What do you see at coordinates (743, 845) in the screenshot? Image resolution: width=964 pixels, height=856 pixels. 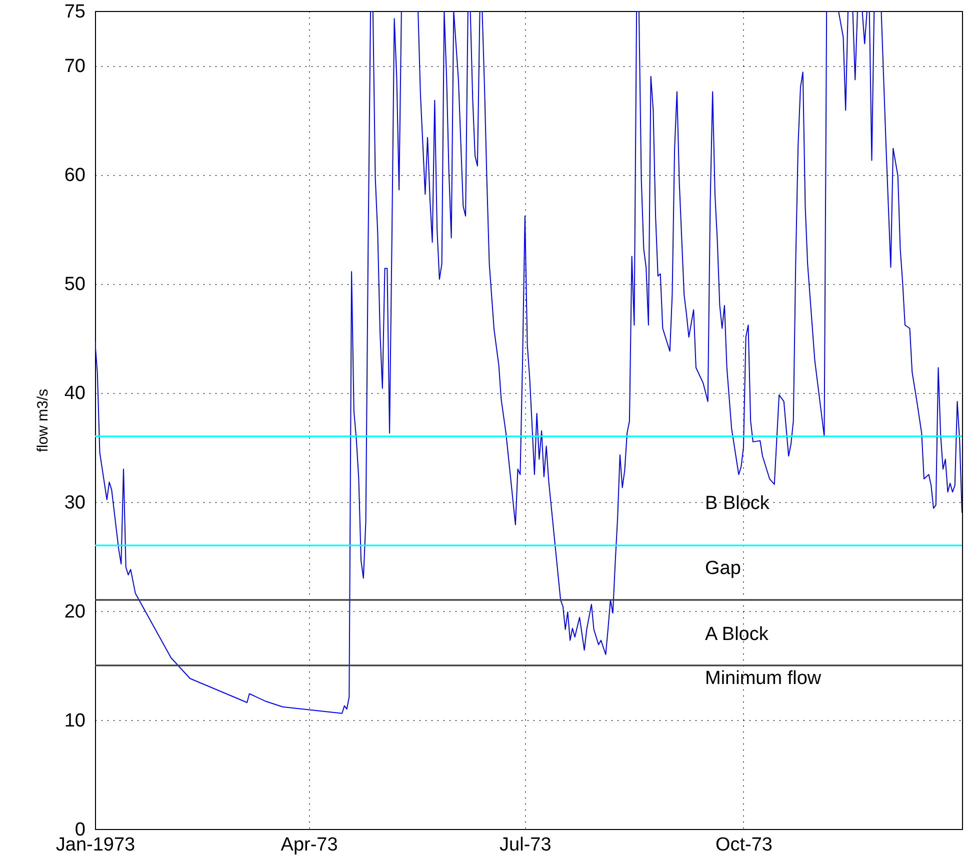 I see `x-tick-label: Oct-73` at bounding box center [743, 845].